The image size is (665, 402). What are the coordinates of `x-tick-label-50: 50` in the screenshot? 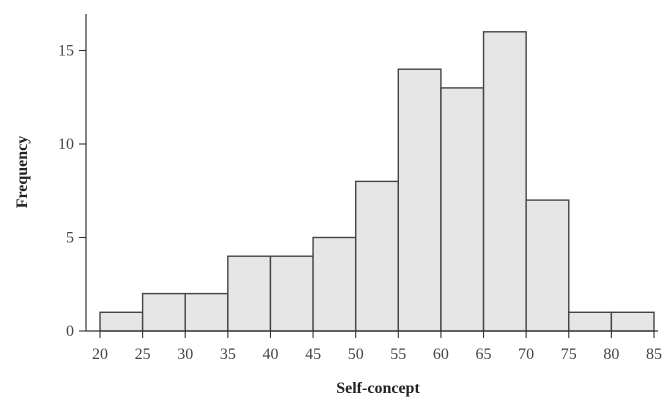 It's located at (356, 354).